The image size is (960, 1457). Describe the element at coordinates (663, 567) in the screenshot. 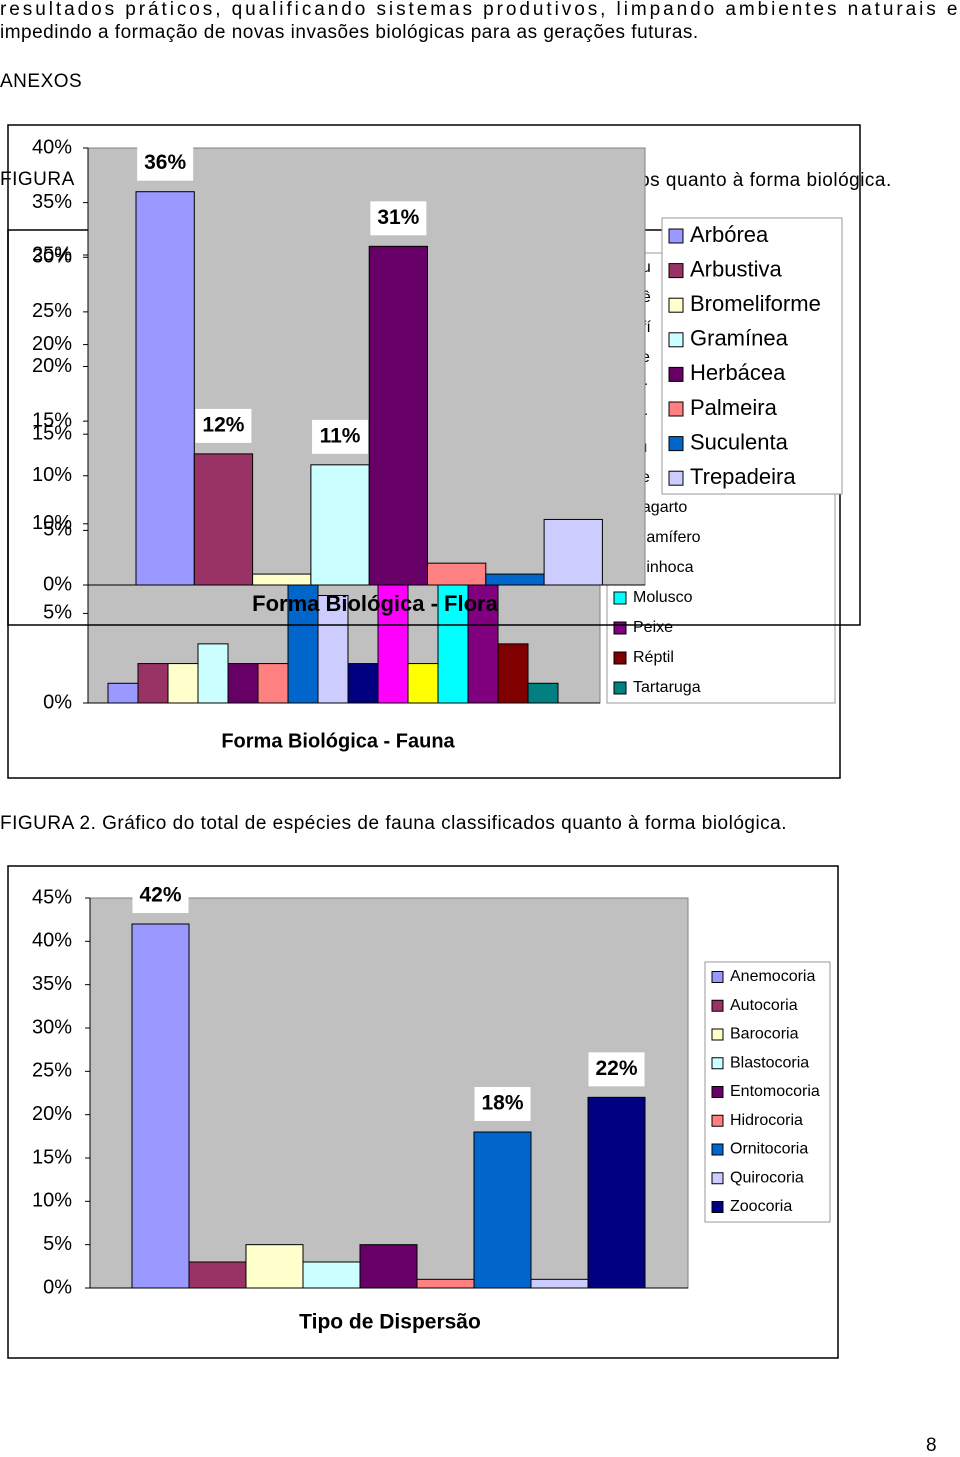

I see `legend-label: Minhoca` at that location.